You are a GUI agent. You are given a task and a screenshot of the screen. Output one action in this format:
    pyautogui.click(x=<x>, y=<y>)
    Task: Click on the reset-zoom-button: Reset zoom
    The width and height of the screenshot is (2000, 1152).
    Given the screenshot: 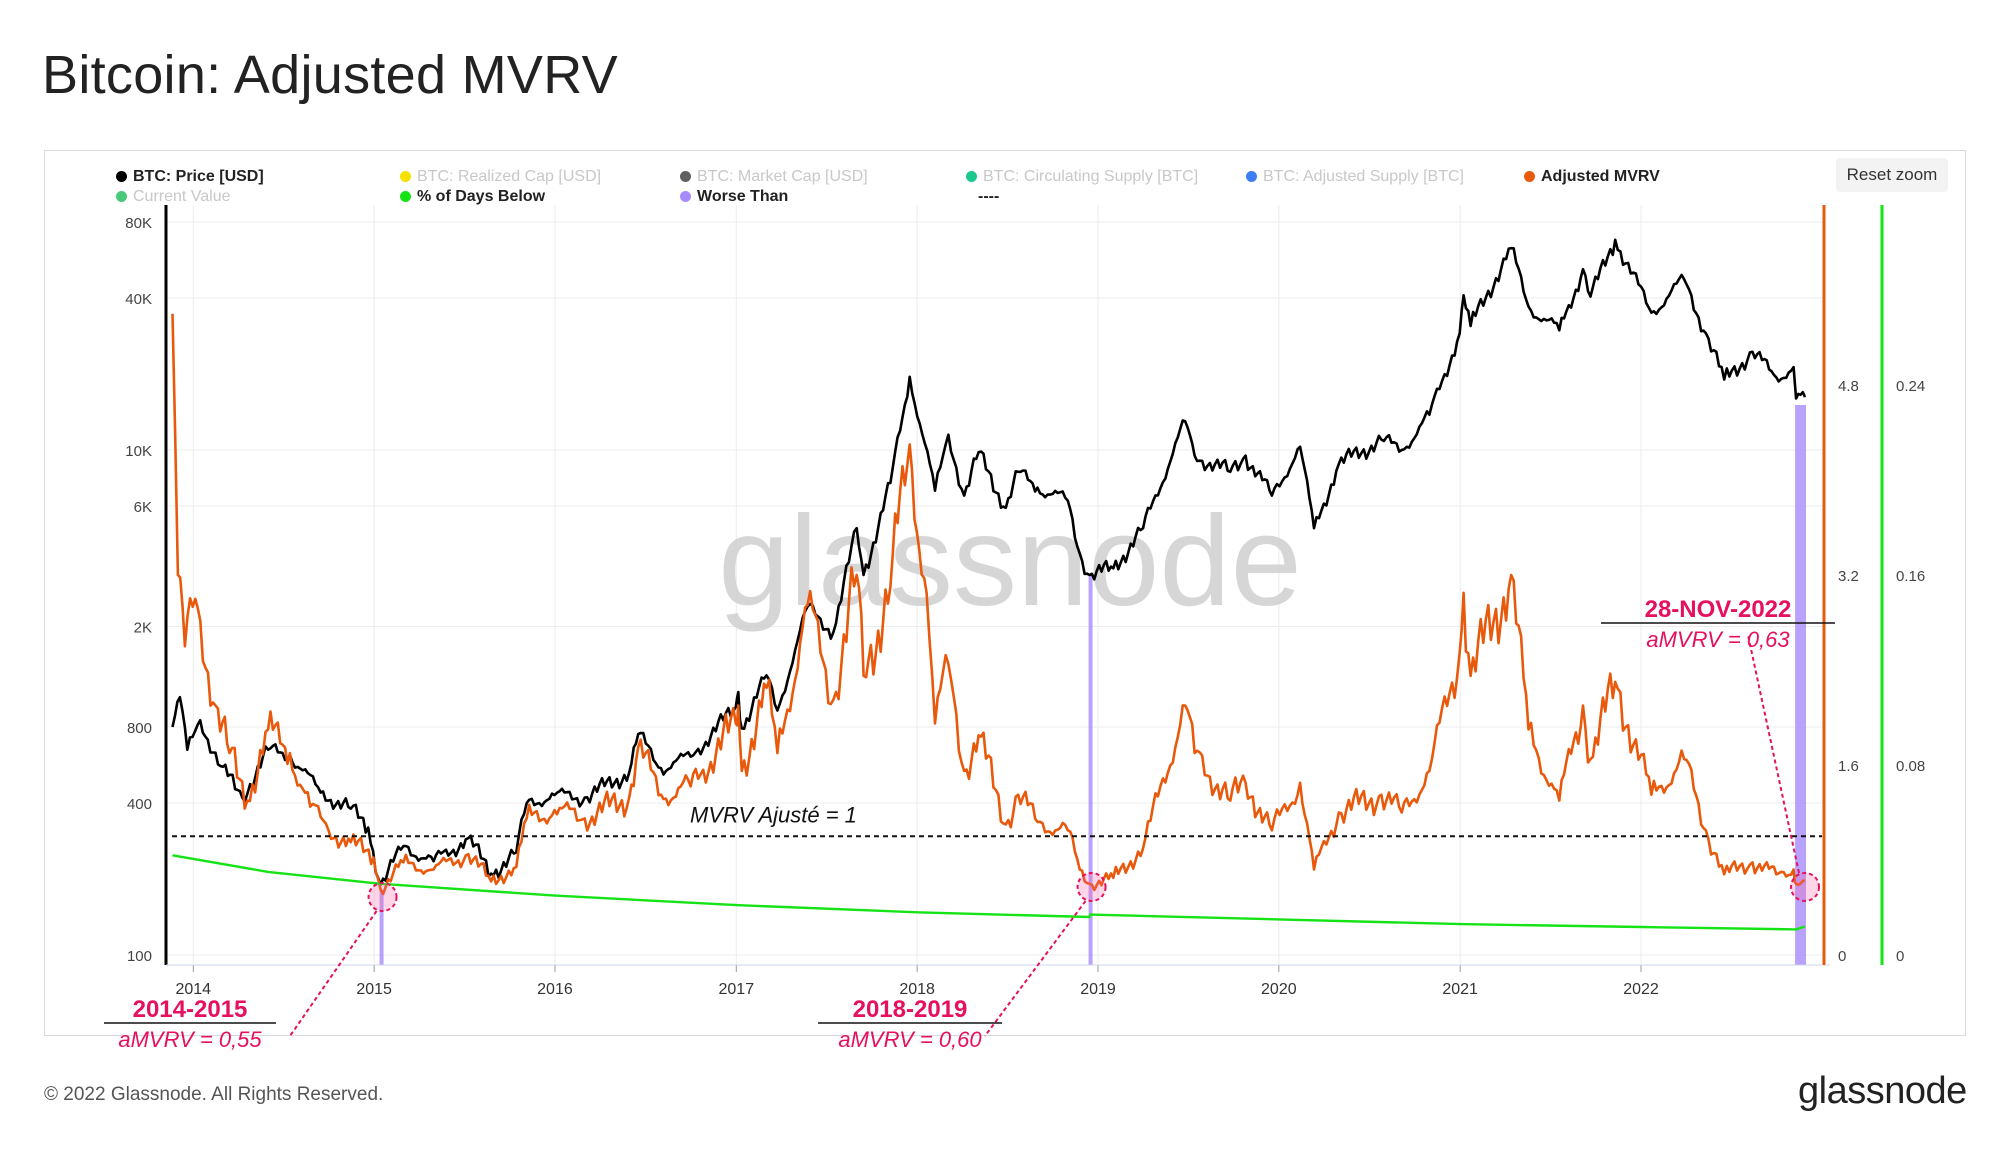 What is the action you would take?
    pyautogui.click(x=1892, y=175)
    